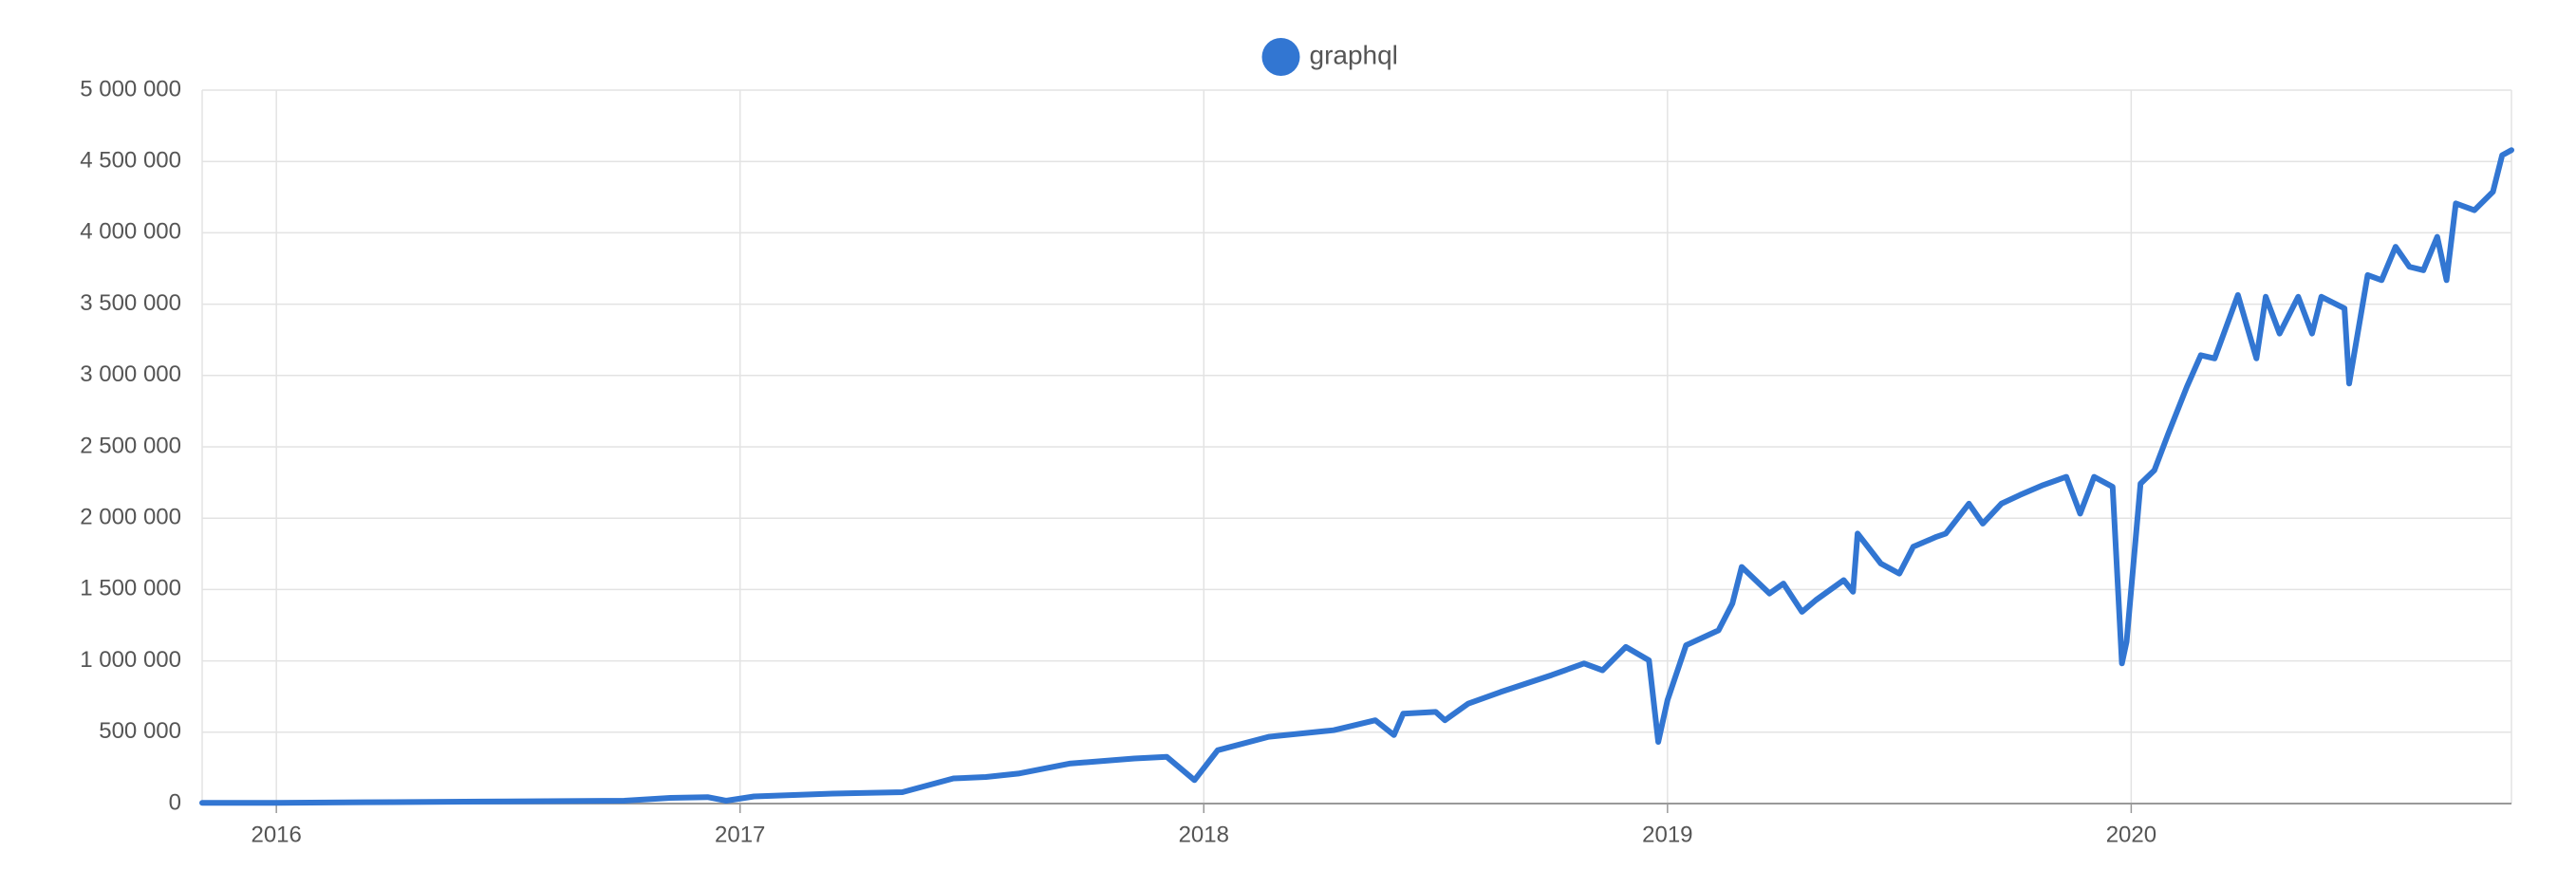  What do you see at coordinates (131, 303) in the screenshot?
I see `y-tick-label: 3 500 000` at bounding box center [131, 303].